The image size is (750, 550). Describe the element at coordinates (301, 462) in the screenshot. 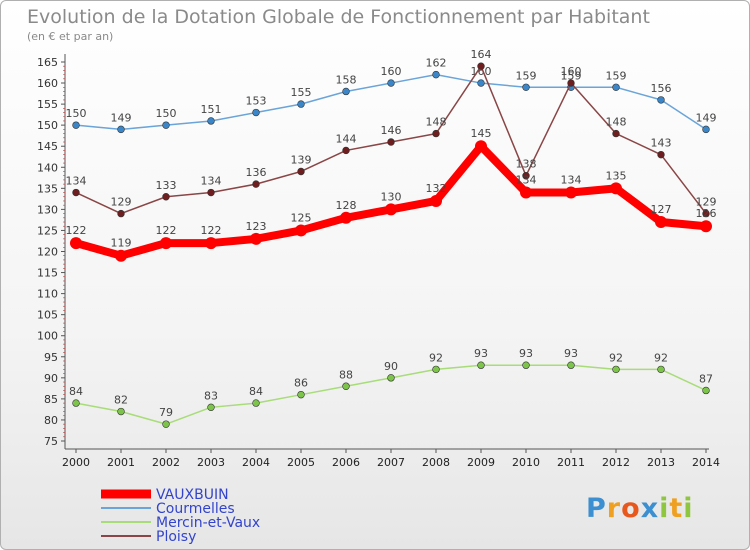

I see `x-tick-label: 2005` at that location.